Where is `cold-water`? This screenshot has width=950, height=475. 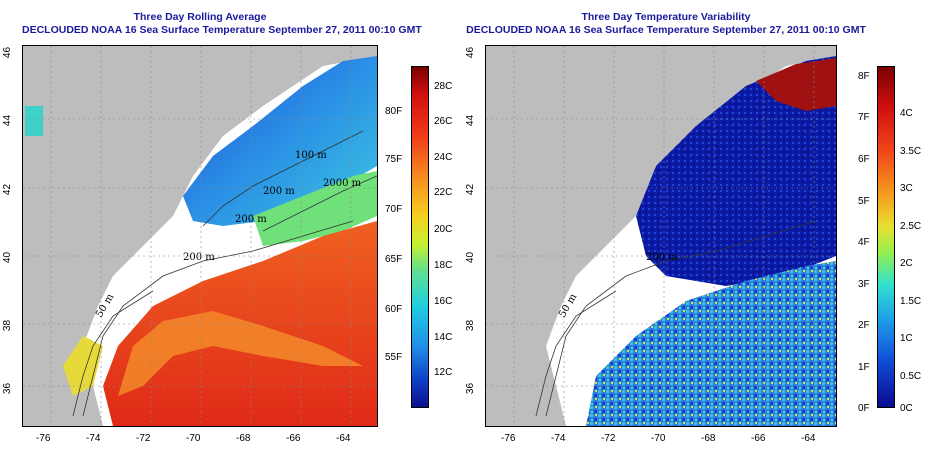 cold-water is located at coordinates (280, 141).